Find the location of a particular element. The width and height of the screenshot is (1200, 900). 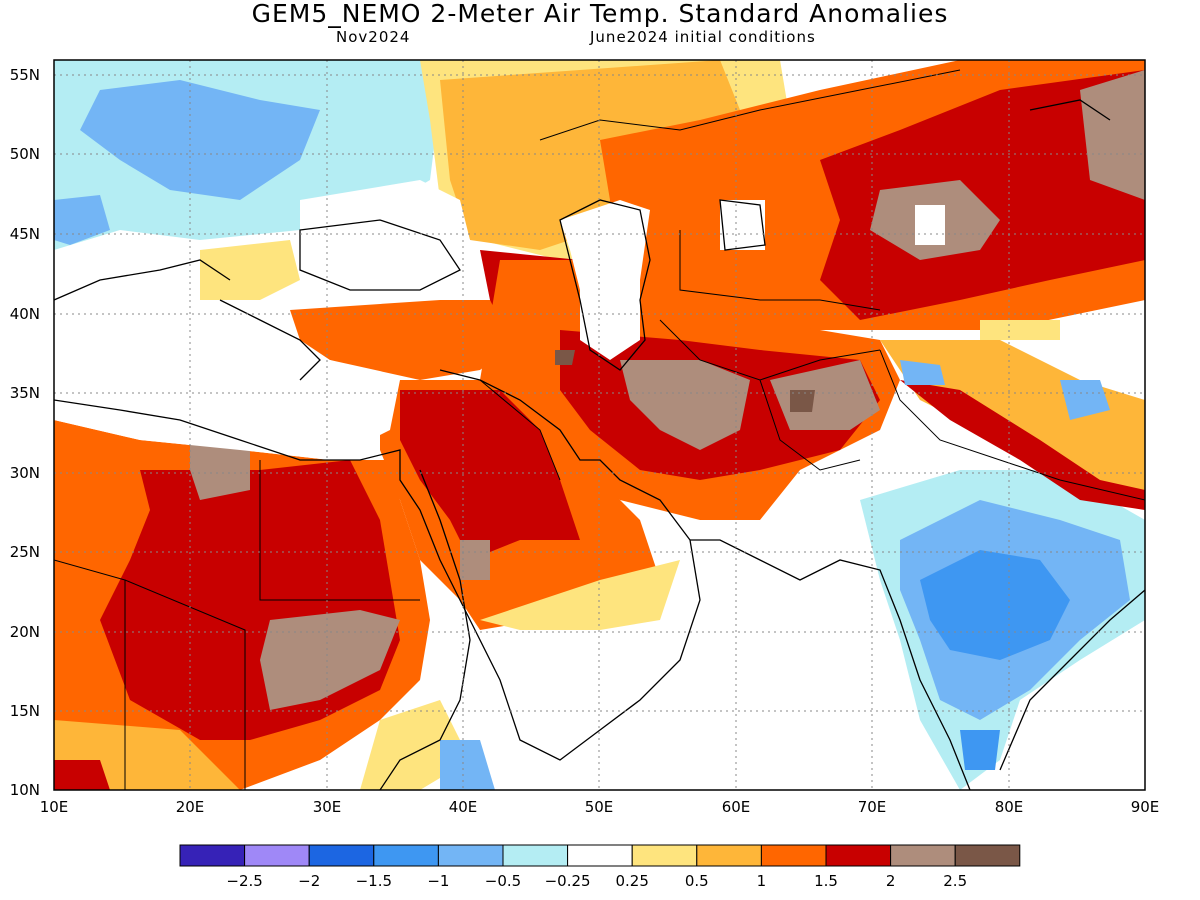

lat-label: 45N is located at coordinates (25, 234).